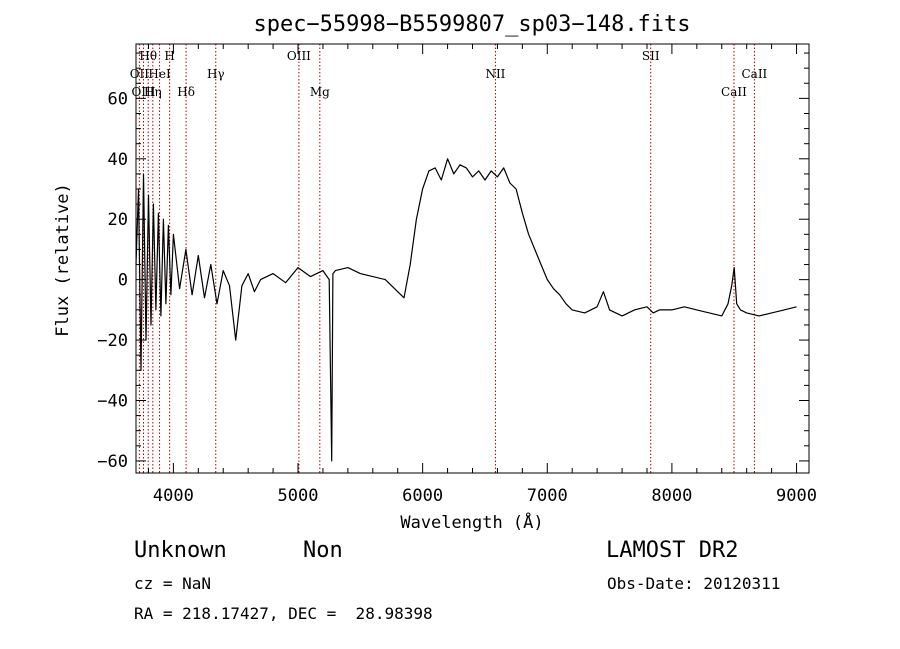 The height and width of the screenshot is (649, 900). I want to click on subclass-label: Non, so click(323, 550).